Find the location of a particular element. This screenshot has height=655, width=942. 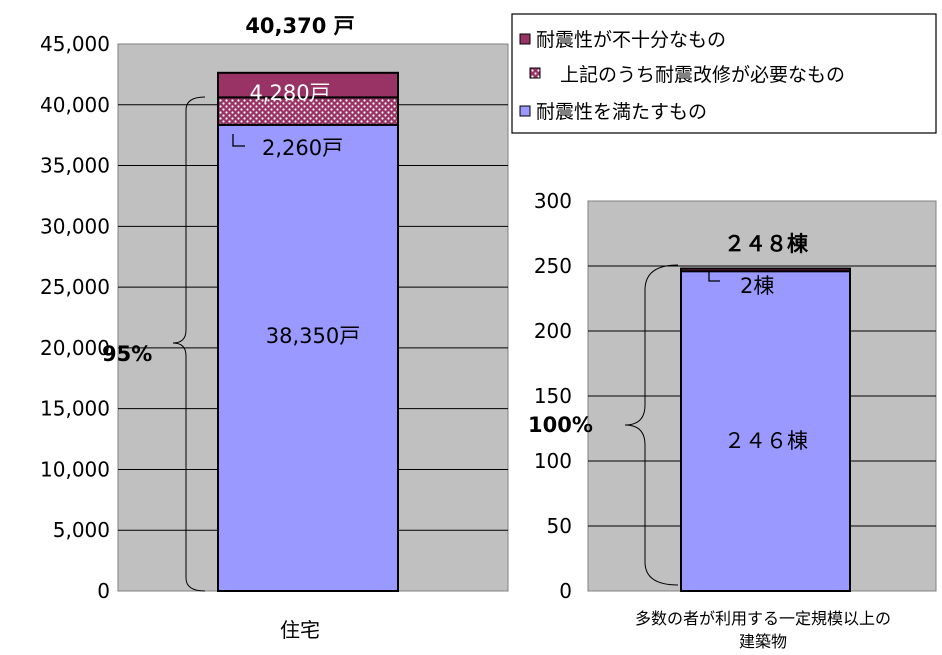

y-tick-label: 40,000 is located at coordinates (75, 105).